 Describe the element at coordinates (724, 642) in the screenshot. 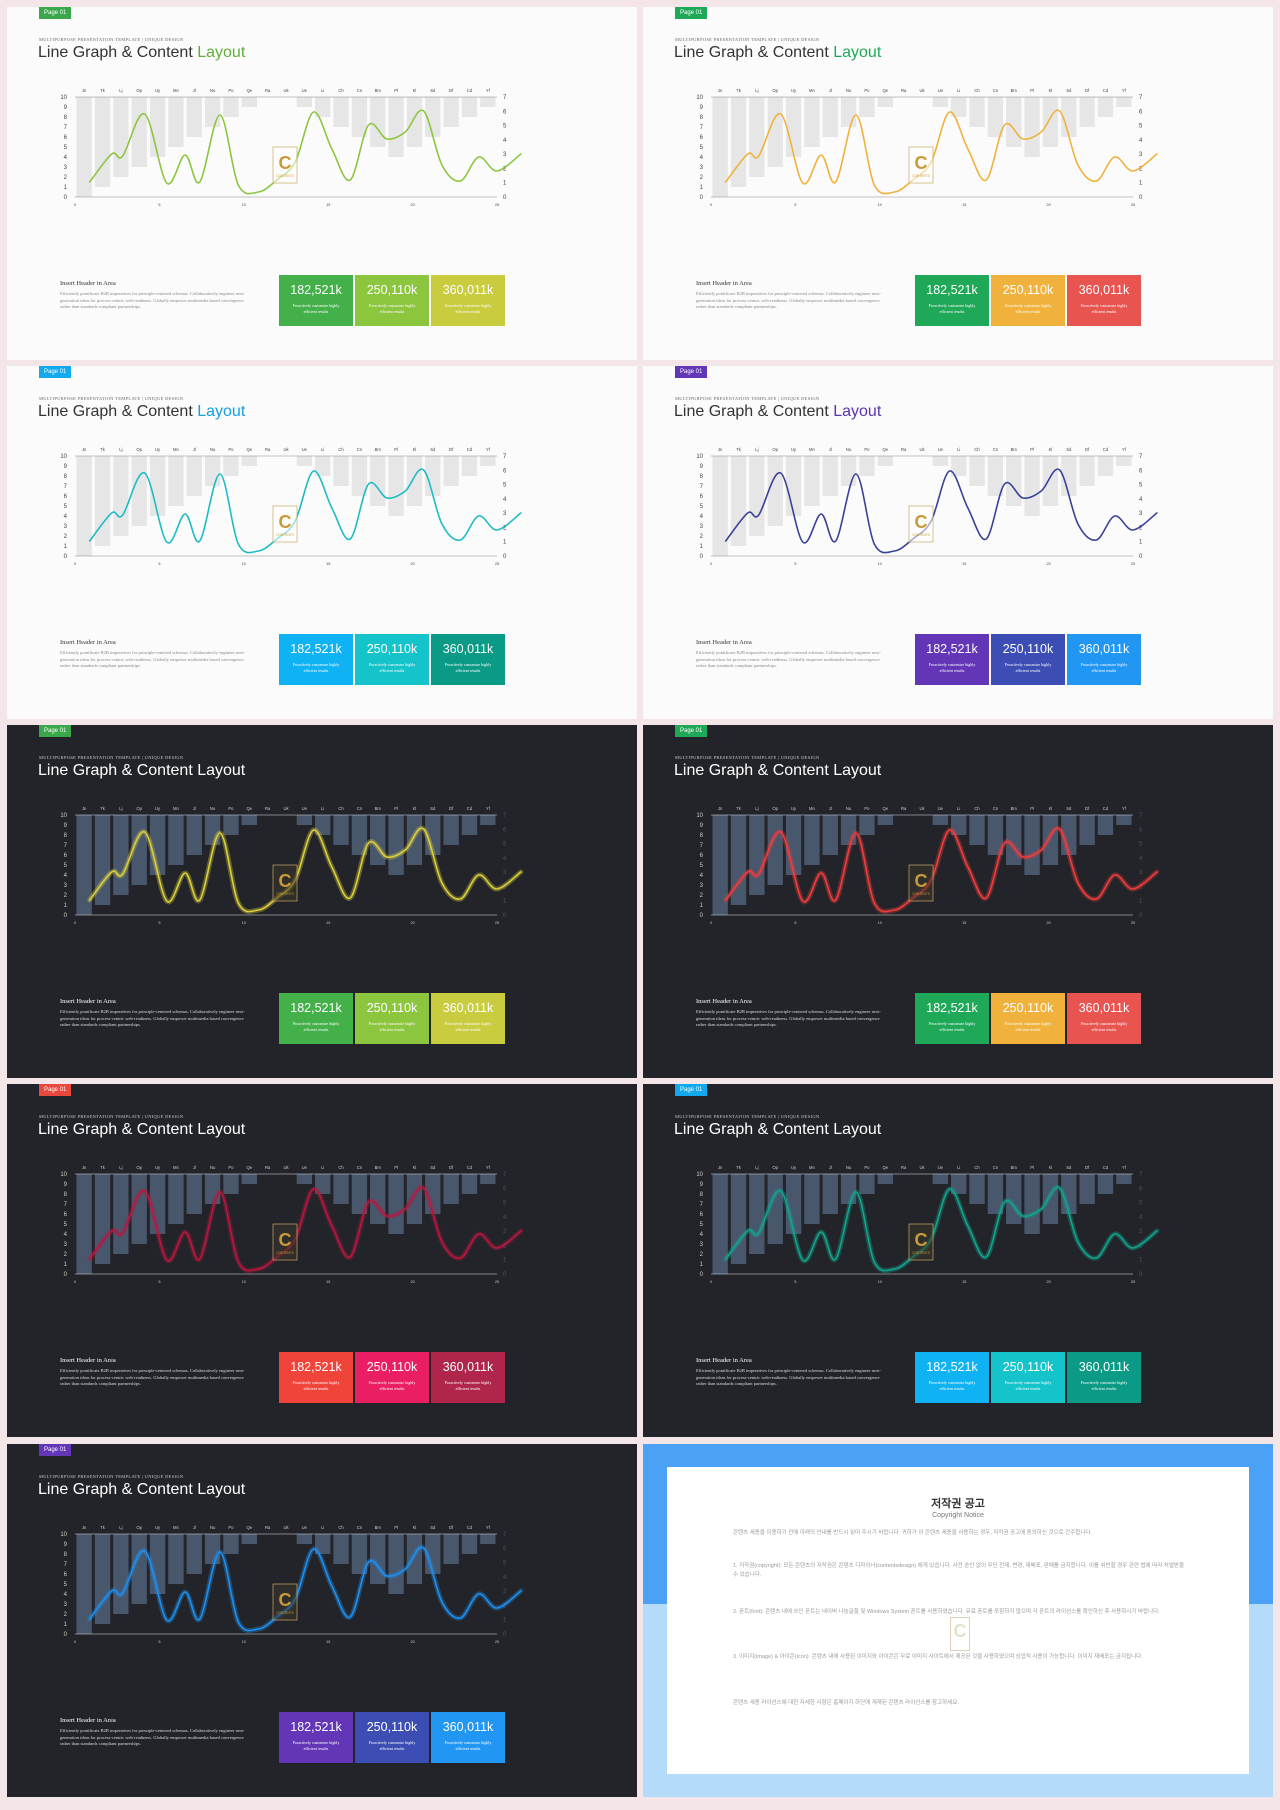

I see `insert-header: Insert Header in Area` at that location.